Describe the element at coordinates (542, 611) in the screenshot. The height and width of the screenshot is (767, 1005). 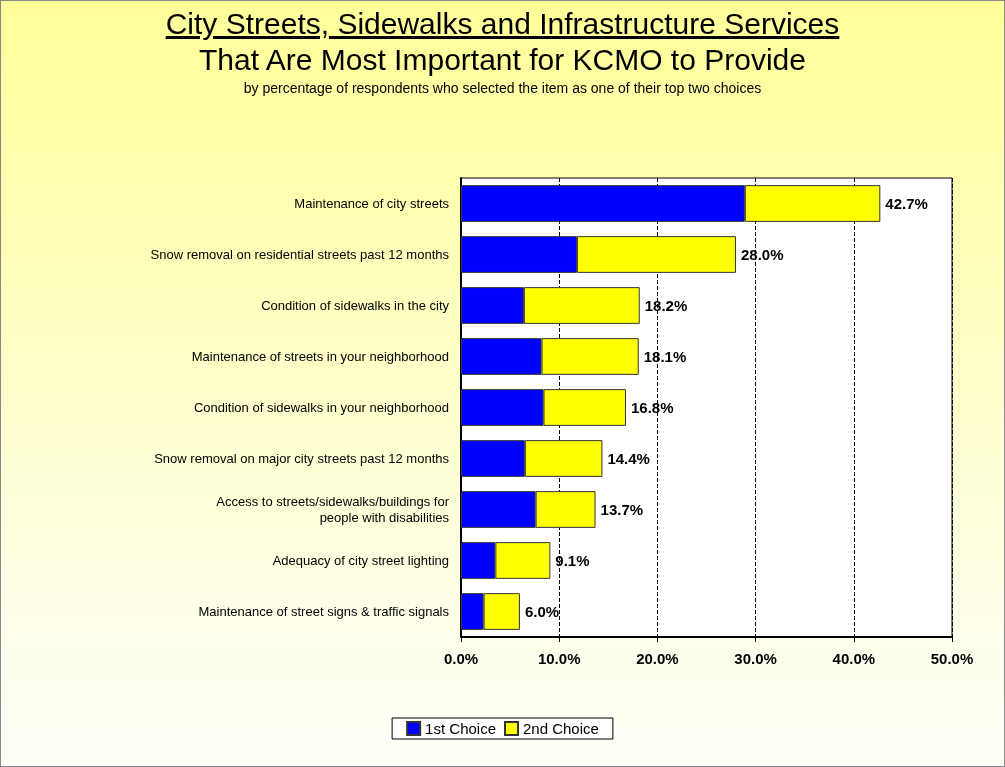
I see `total-label: 6.0%` at that location.